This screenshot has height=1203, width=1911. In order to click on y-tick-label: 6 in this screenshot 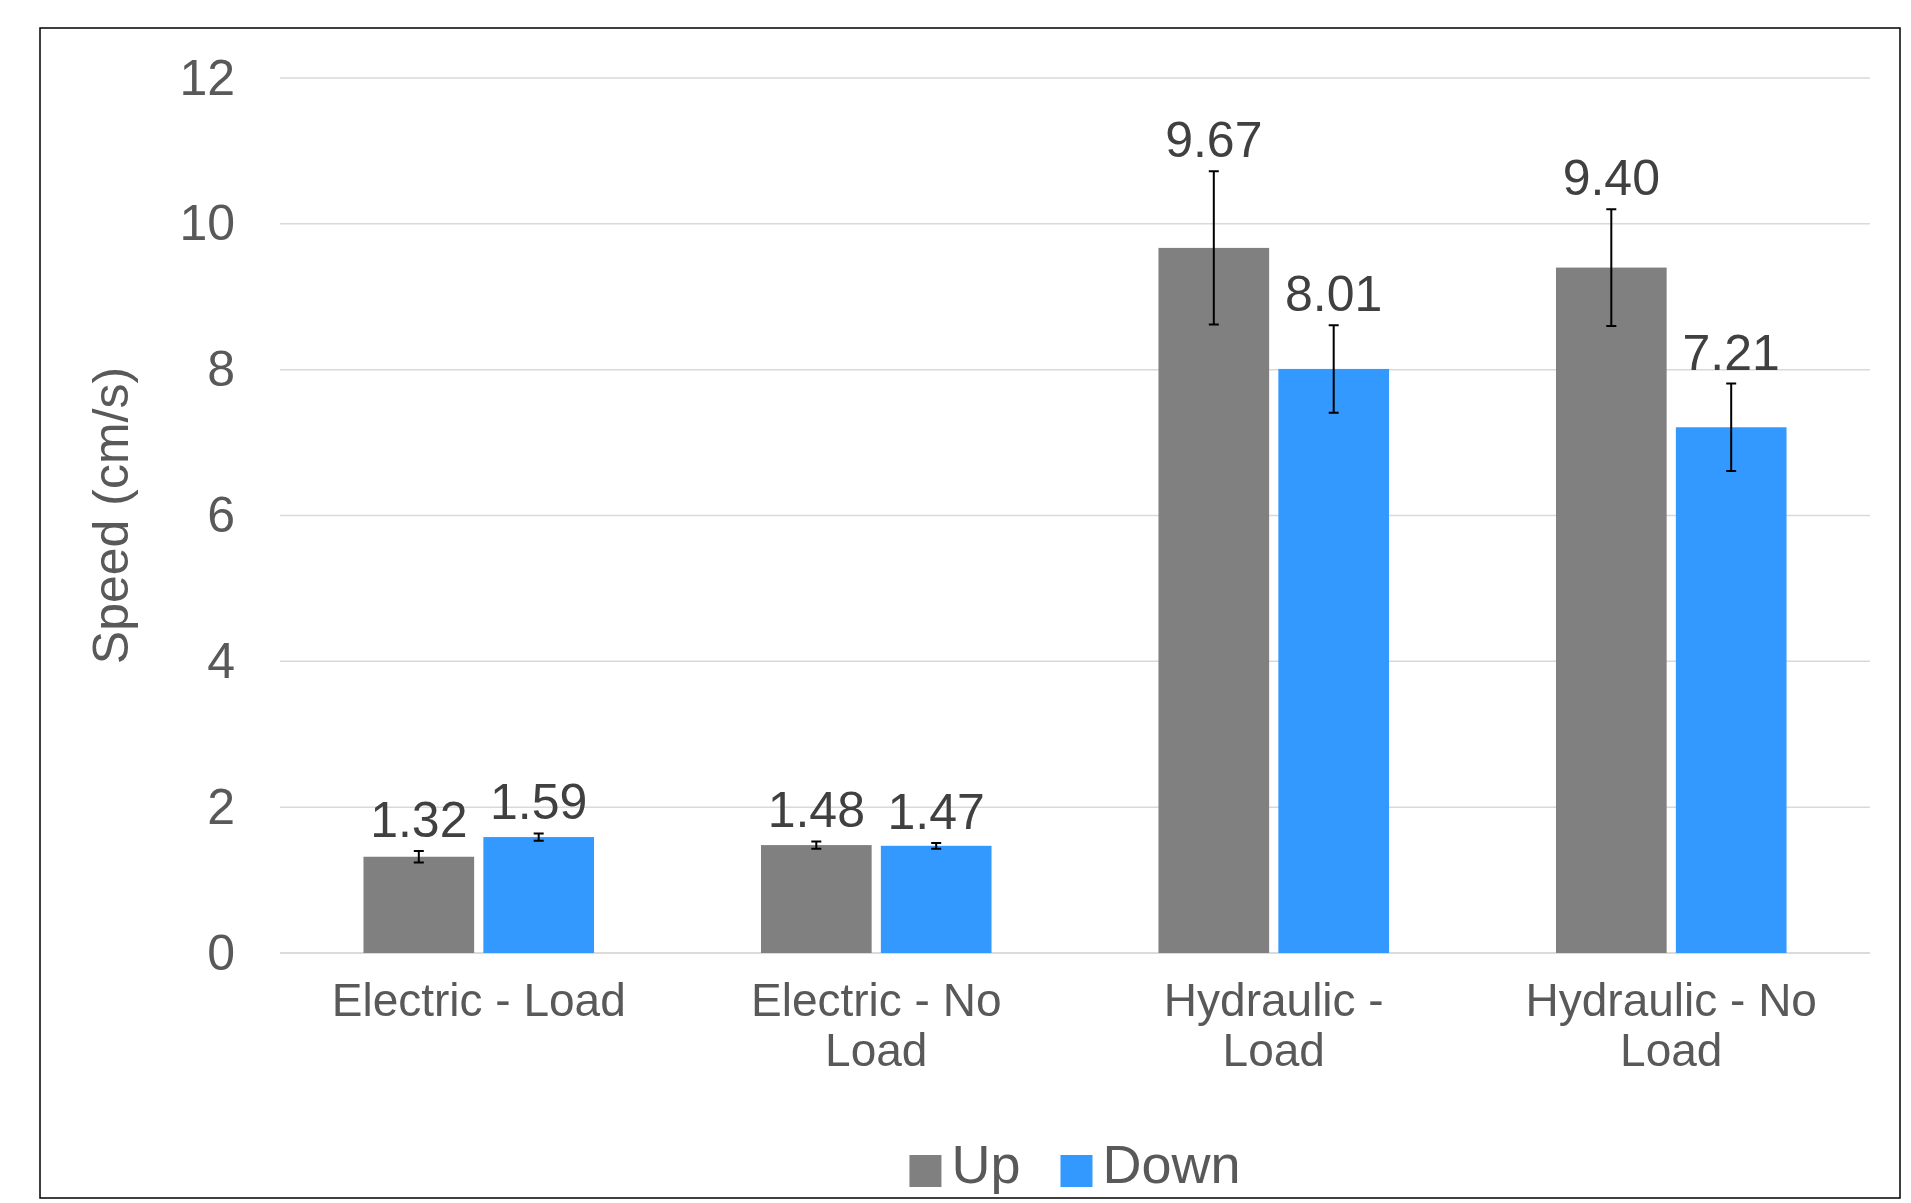, I will do `click(221, 515)`.